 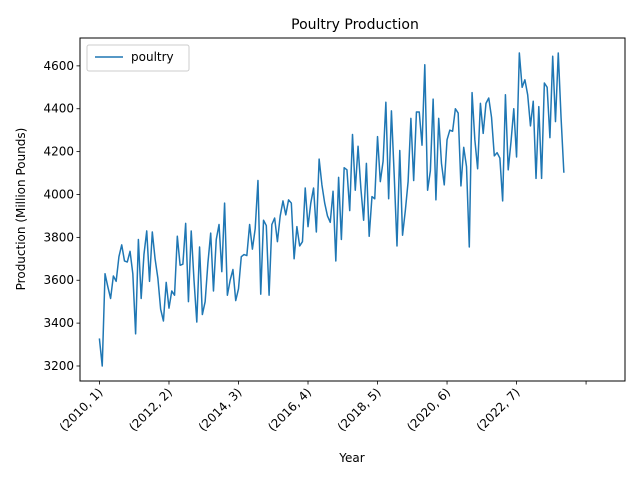 What do you see at coordinates (152, 57) in the screenshot?
I see `legend-label-poultry: poultry` at bounding box center [152, 57].